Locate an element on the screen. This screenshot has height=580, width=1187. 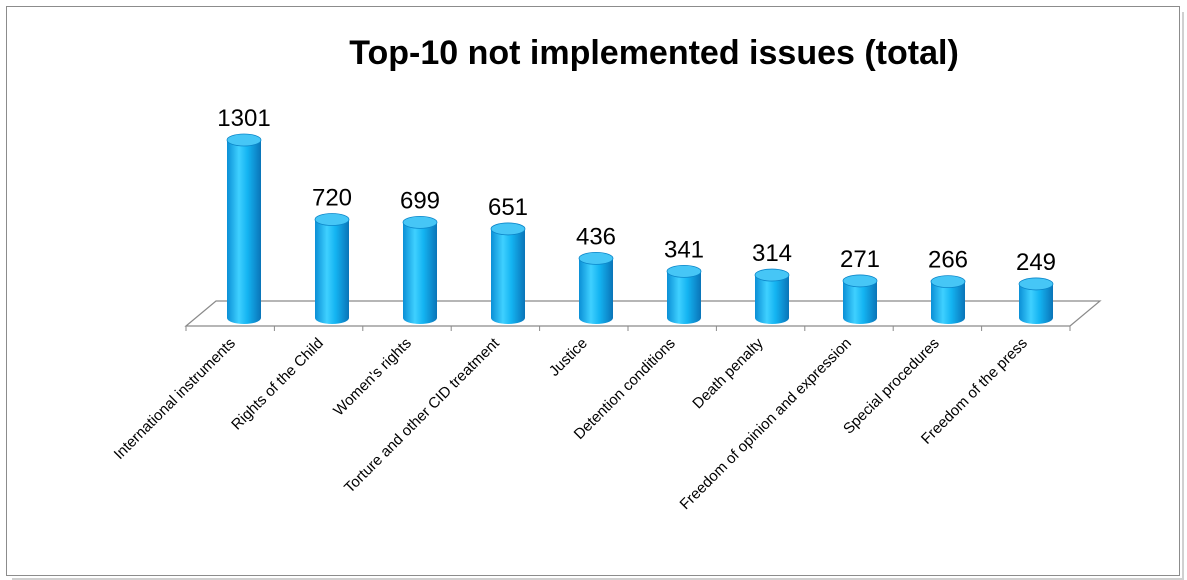
data-label: 699 is located at coordinates (420, 200).